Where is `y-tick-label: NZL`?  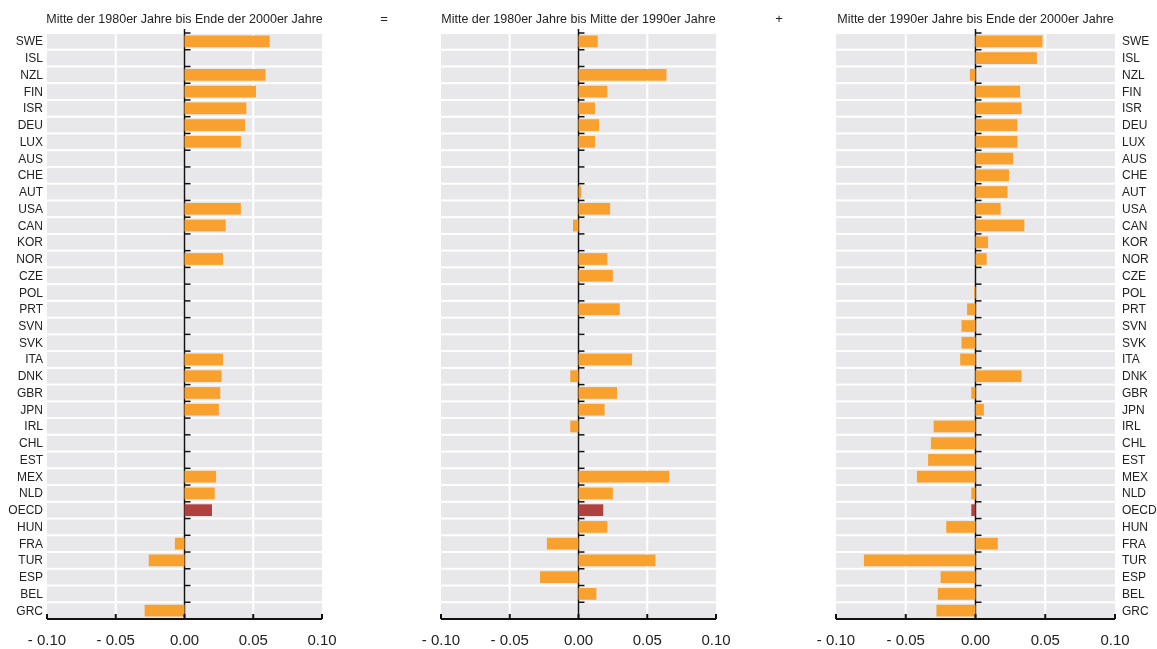 y-tick-label: NZL is located at coordinates (32, 74).